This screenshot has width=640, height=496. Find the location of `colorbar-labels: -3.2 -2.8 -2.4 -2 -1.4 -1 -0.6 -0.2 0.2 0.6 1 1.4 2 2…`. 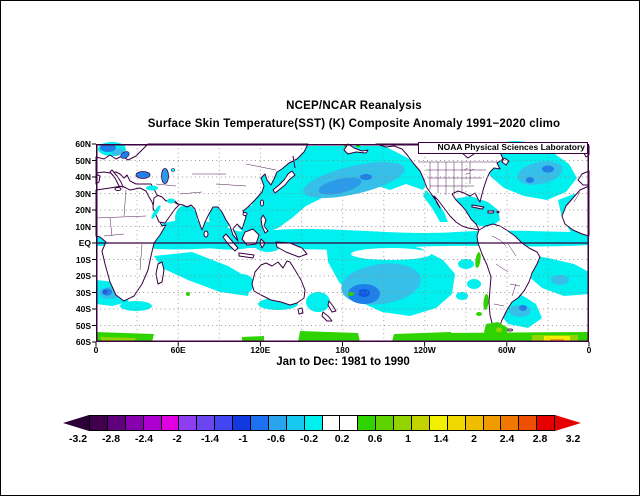

colorbar-labels: -3.2 -2.8 -2.4 -2 -1.4 -1 -0.6 -0.2 0.2 0.6 1 1.4 2 2… is located at coordinates (322, 439).